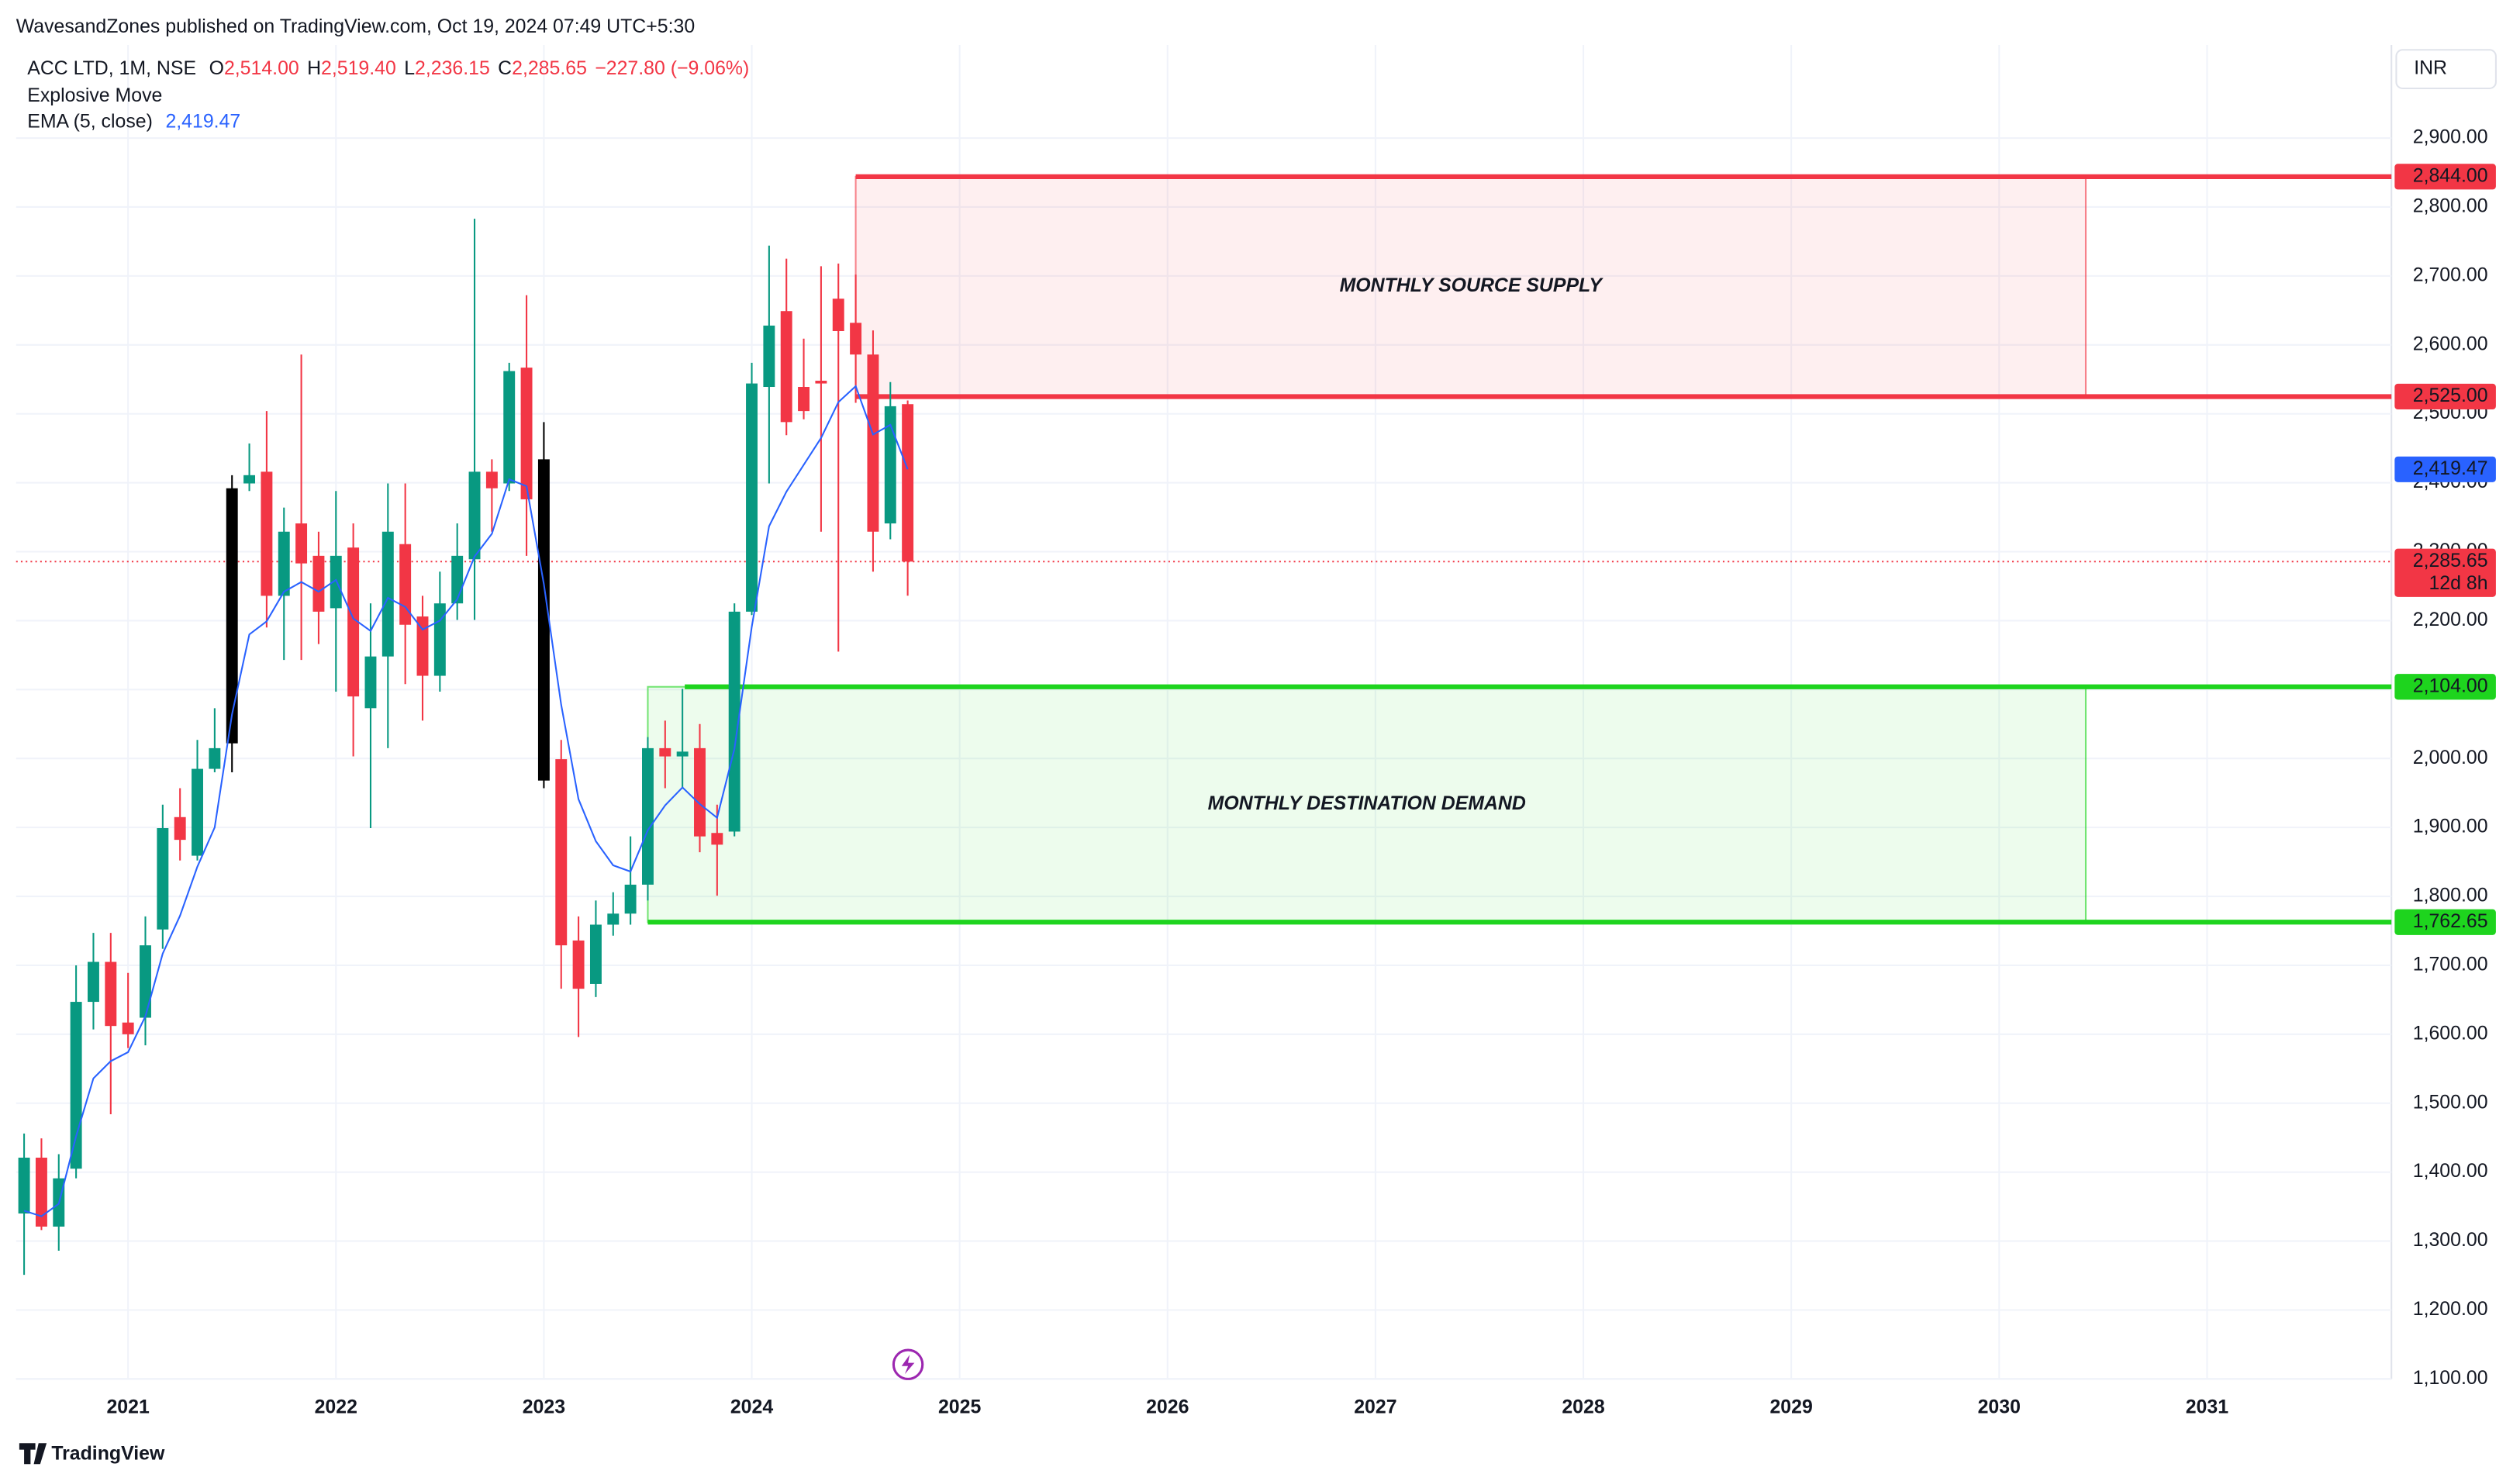  Describe the element at coordinates (1790, 1406) in the screenshot. I see `x-tick-label: 2029` at that location.